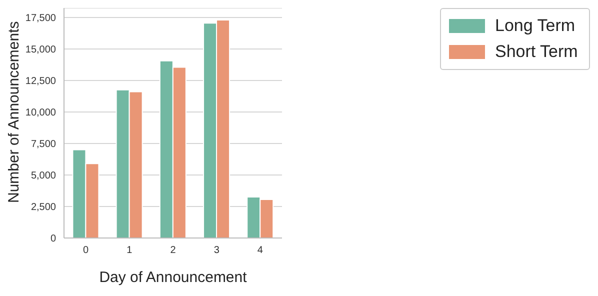 This screenshot has height=296, width=598. Describe the element at coordinates (53, 239) in the screenshot. I see `y-tick-label: 0` at that location.